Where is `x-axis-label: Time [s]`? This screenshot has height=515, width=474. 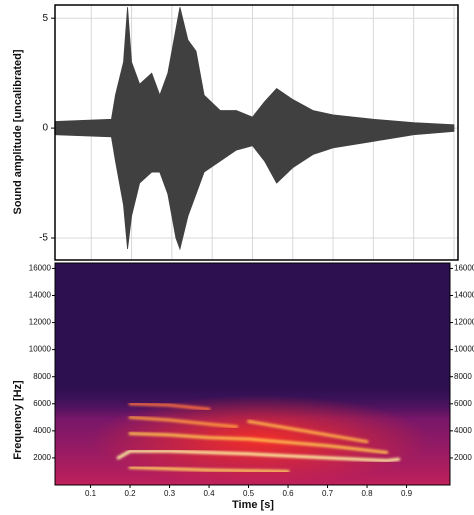
x-axis-label: Time [s] is located at coordinates (253, 505).